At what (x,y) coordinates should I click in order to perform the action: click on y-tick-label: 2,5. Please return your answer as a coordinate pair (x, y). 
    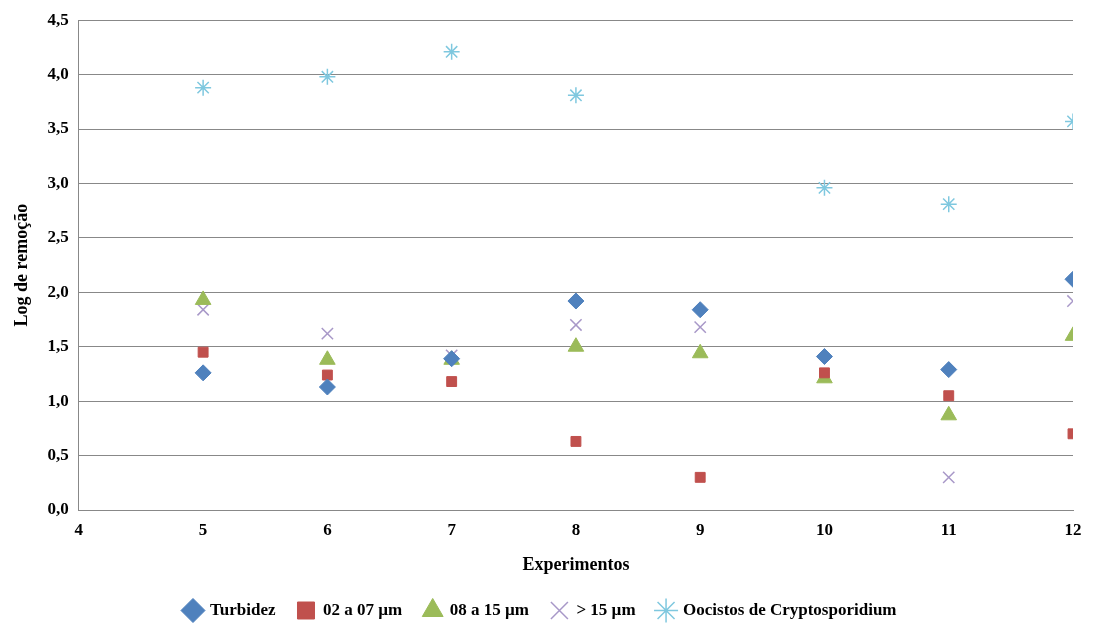
    Looking at the image, I should click on (58, 237).